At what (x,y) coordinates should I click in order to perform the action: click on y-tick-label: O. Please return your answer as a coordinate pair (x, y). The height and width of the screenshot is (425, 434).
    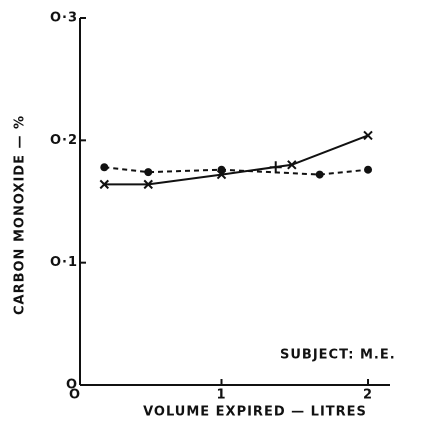
    Looking at the image, I should click on (72, 385).